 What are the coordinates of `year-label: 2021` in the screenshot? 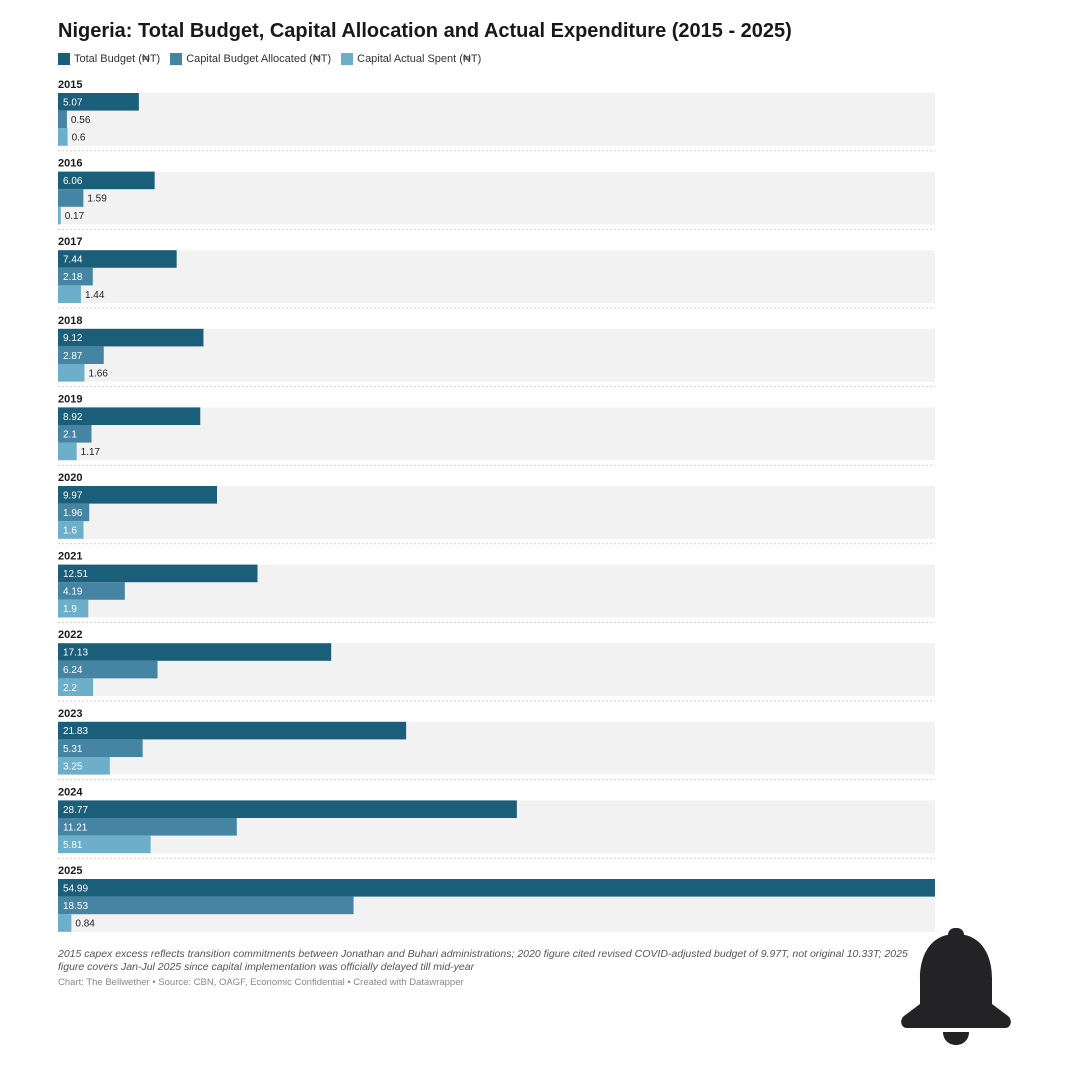 It's located at (70, 557).